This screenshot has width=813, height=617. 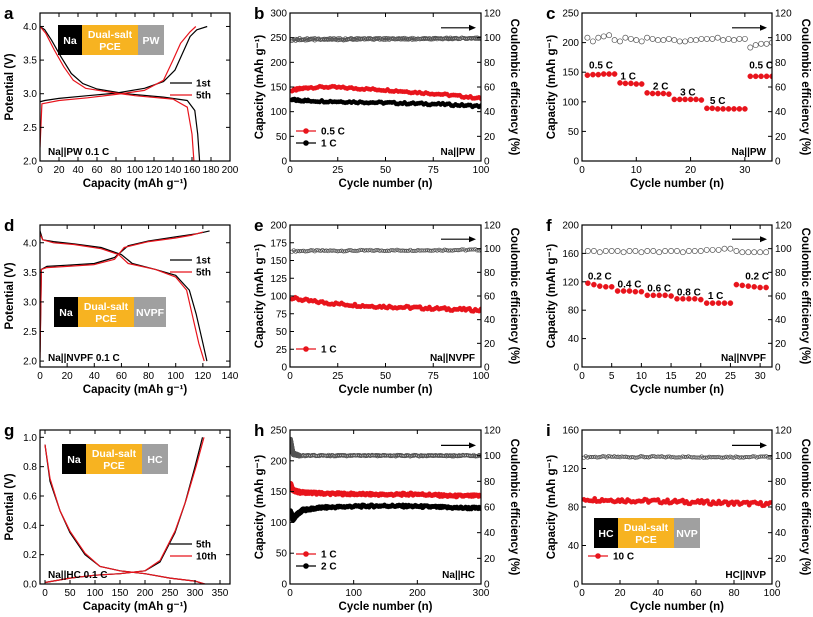 I want to click on y-tick-label: 50, so click(x=574, y=132).